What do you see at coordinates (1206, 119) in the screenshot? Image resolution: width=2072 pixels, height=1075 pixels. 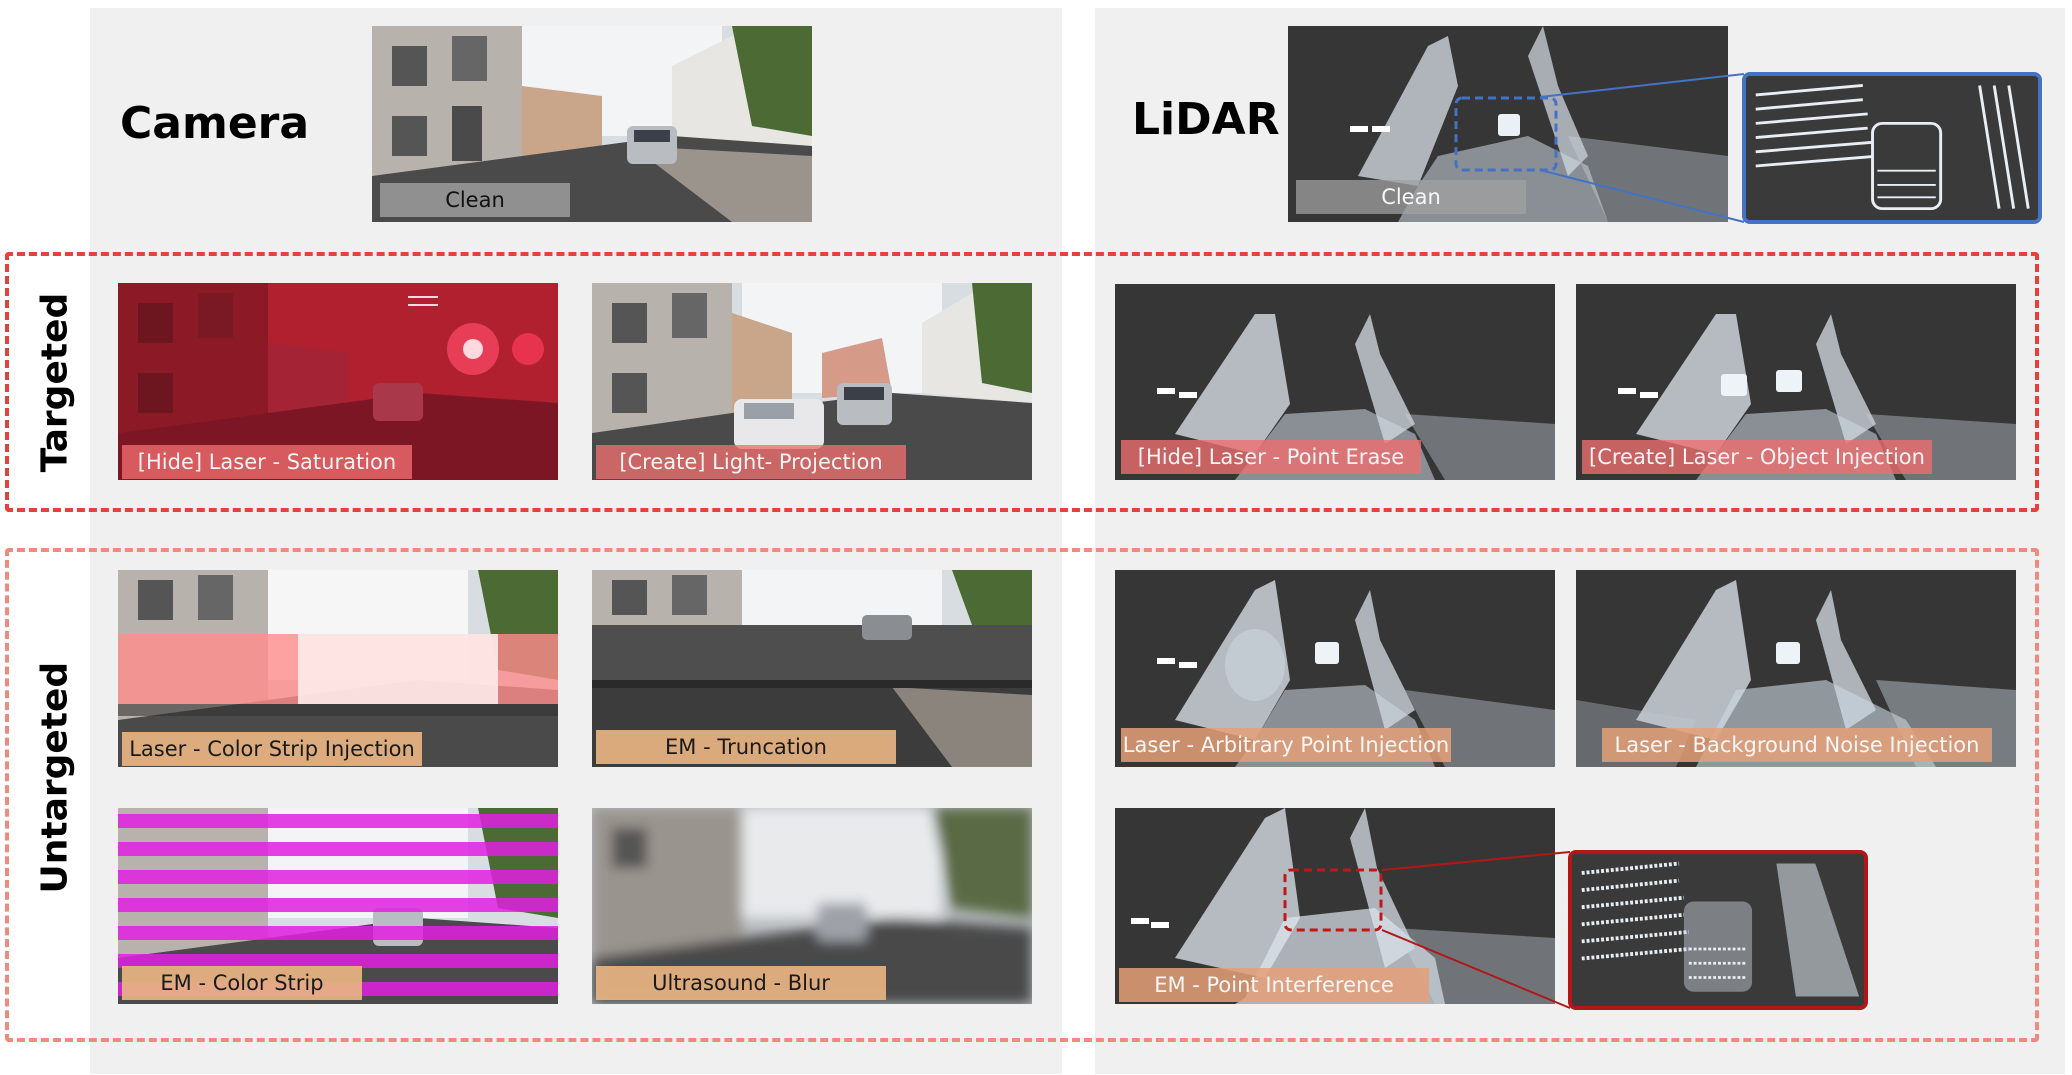 I see `lidar-header: LiDAR` at bounding box center [1206, 119].